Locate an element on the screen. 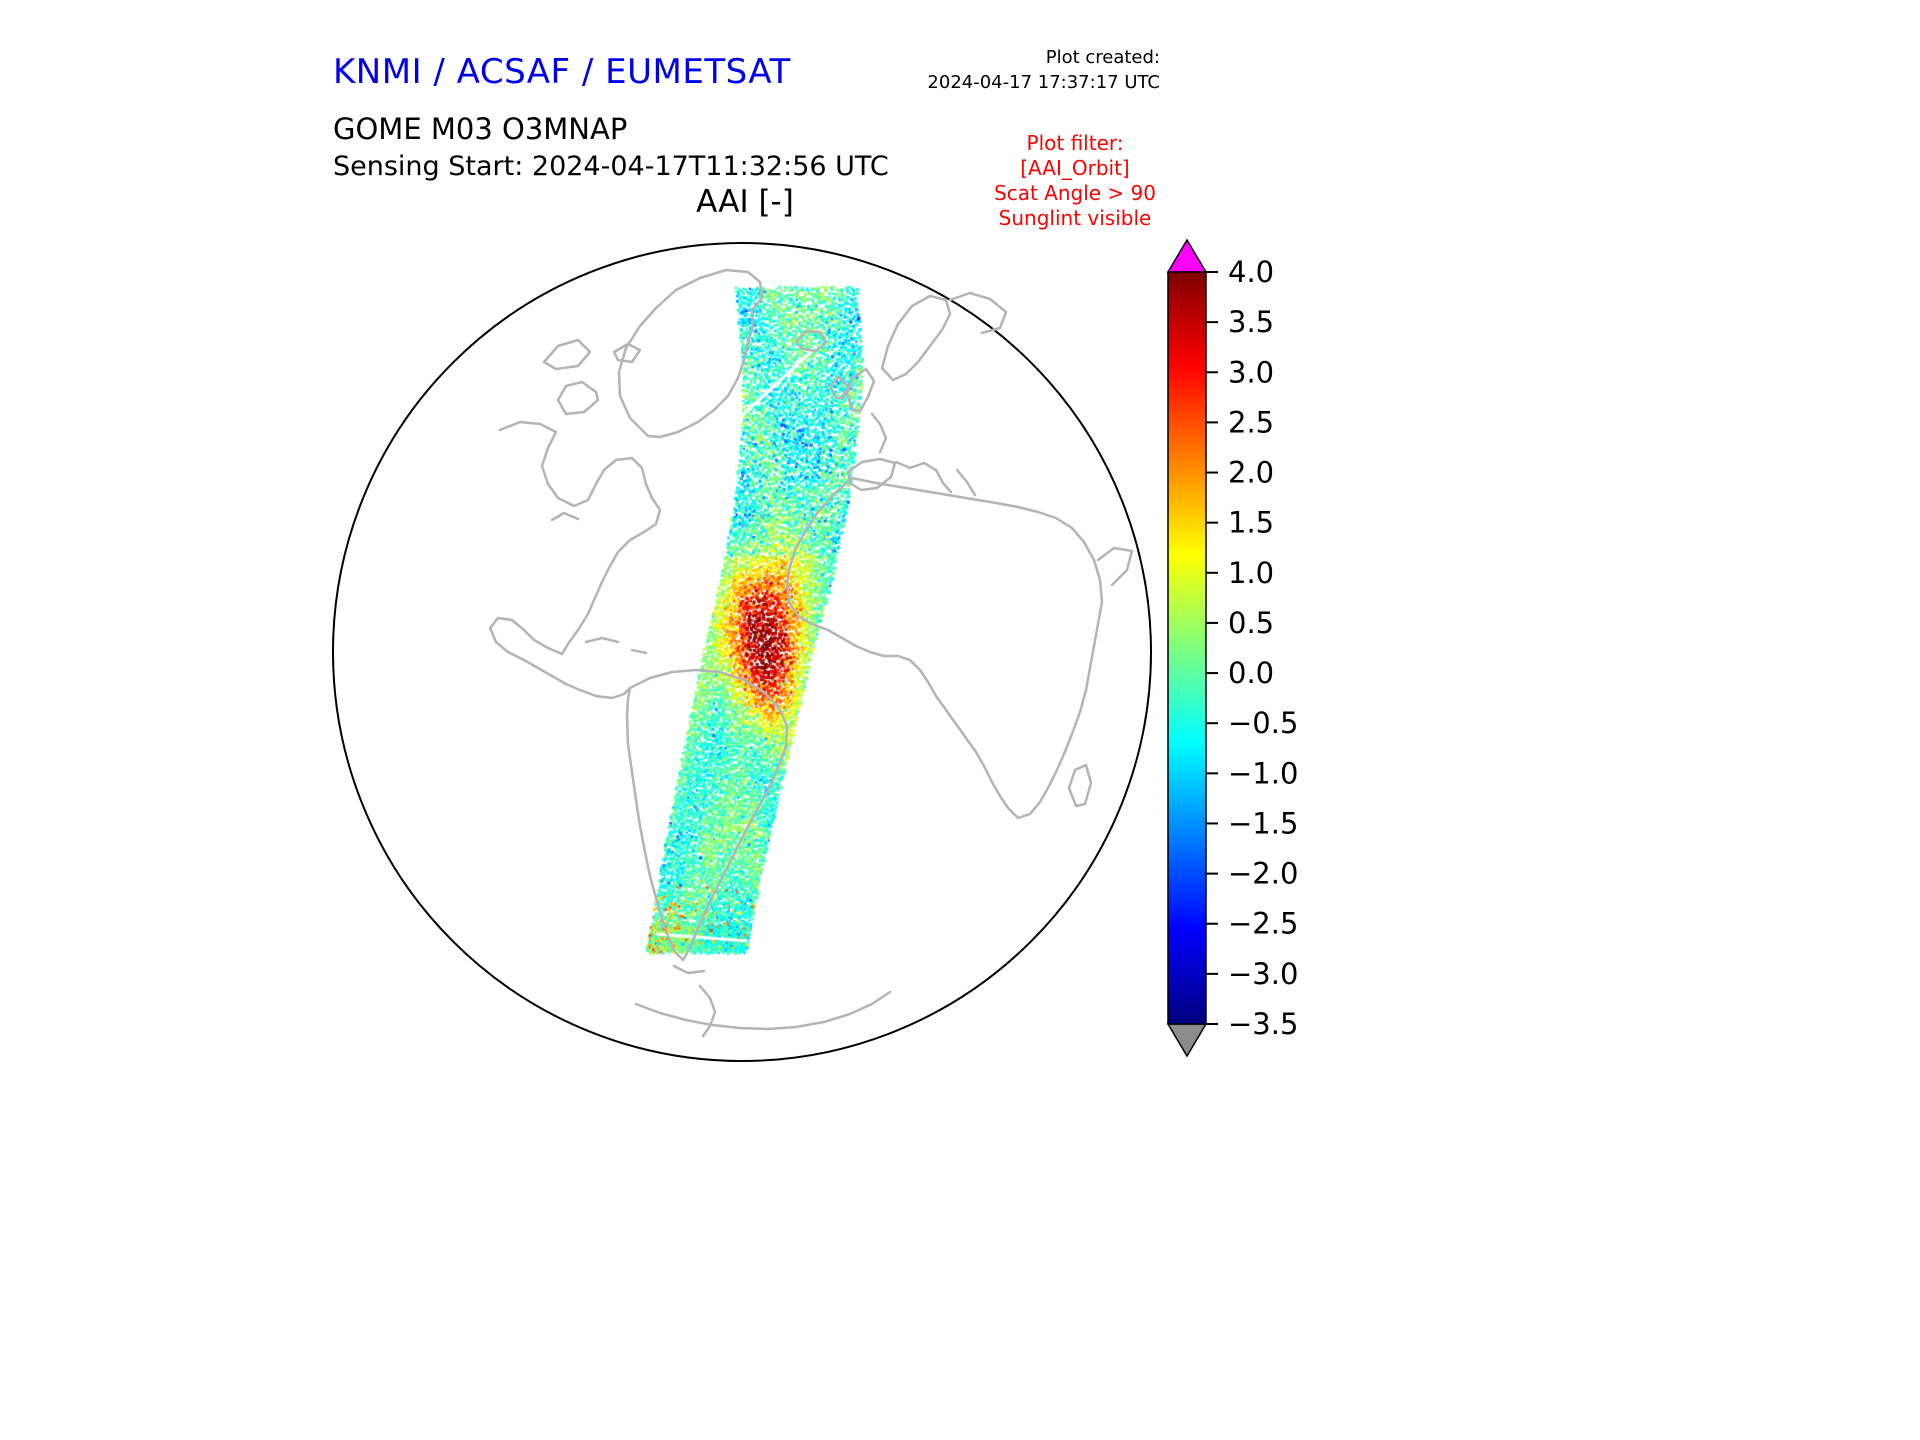 The height and width of the screenshot is (1440, 1920). plot-created-value: 2024-04-17 17:37:17 UTC is located at coordinates (1043, 82).